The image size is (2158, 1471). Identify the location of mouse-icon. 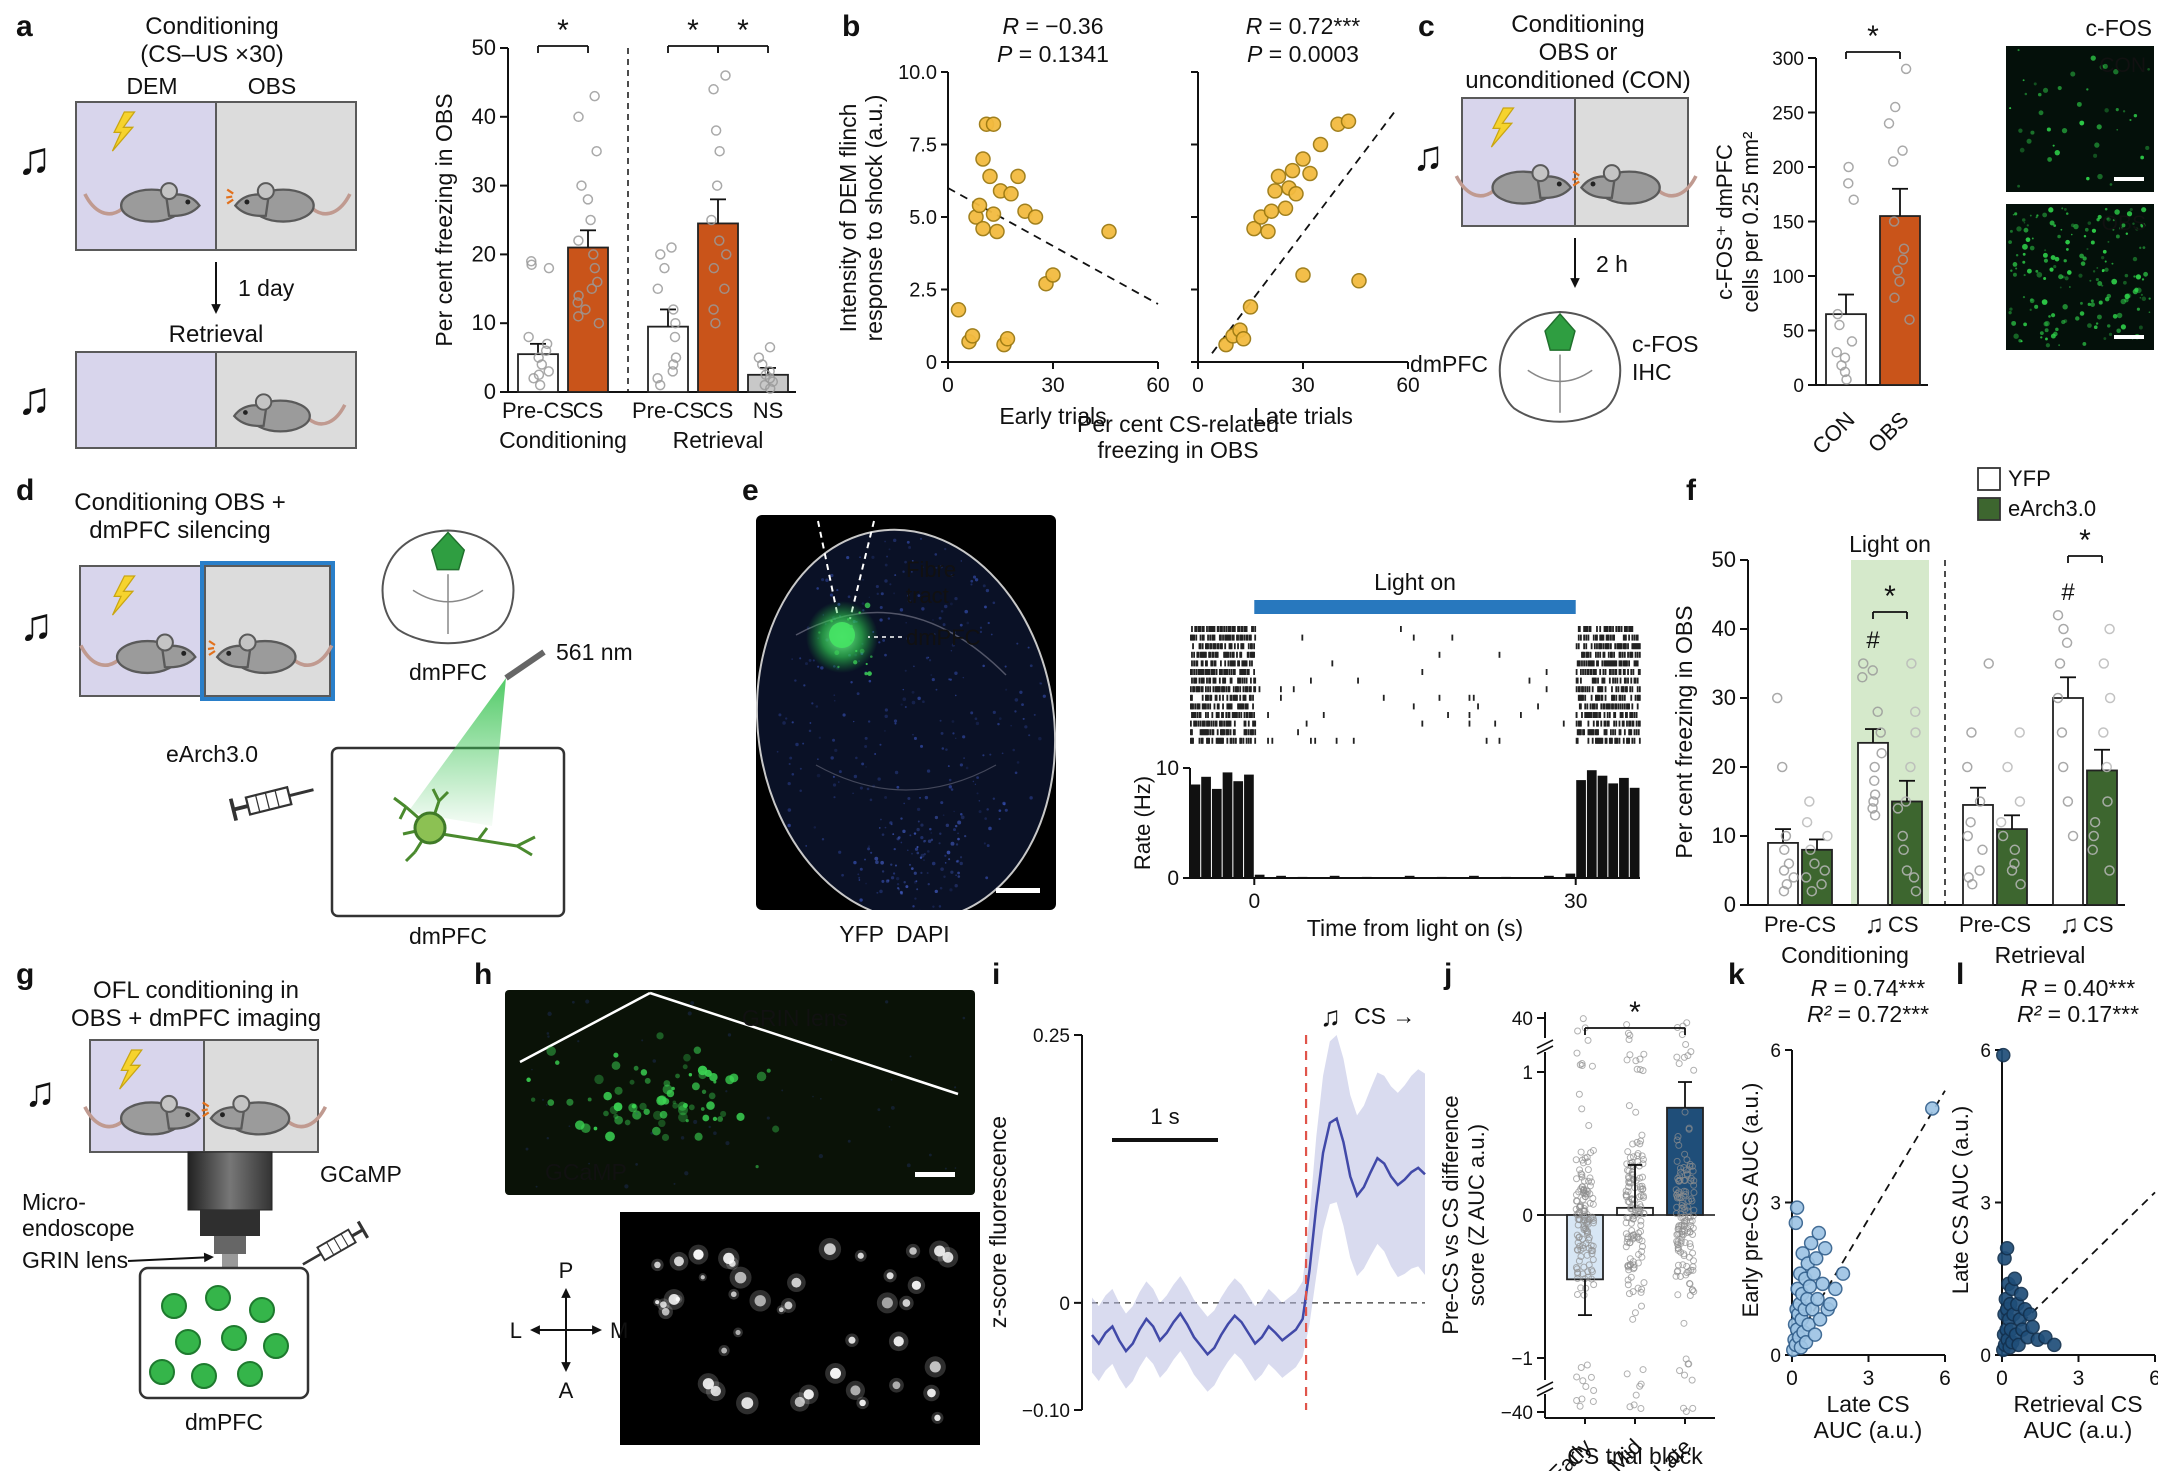
(1638, 184).